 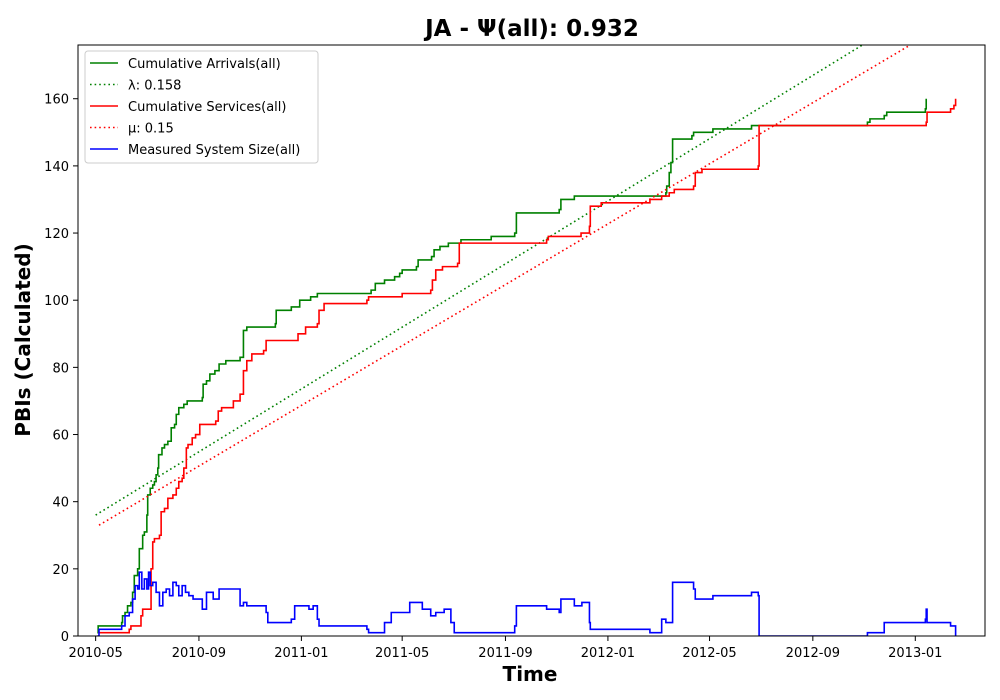 I want to click on x-tick-label: 2011-09, so click(x=505, y=653).